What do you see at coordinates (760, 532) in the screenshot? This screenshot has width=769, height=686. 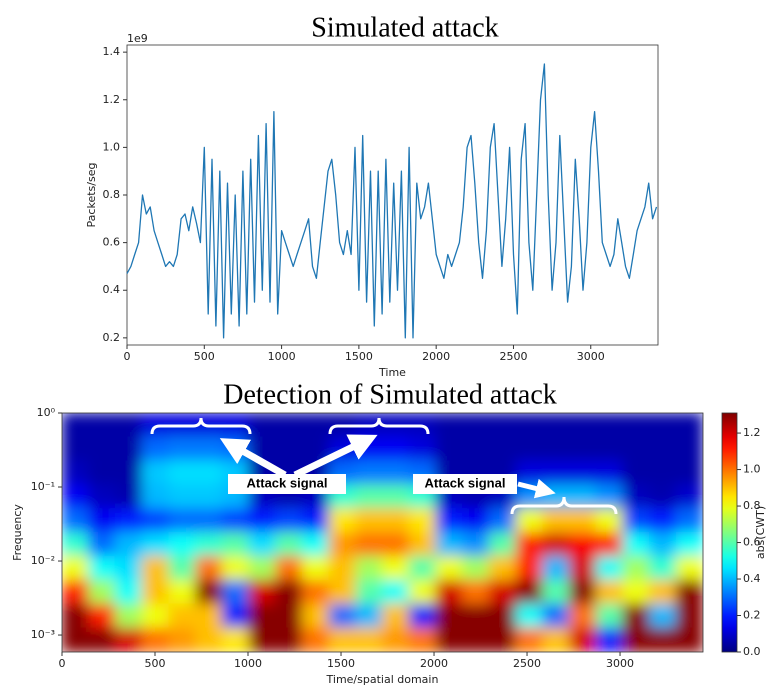 I see `colorbar-label: abs(CWT)` at bounding box center [760, 532].